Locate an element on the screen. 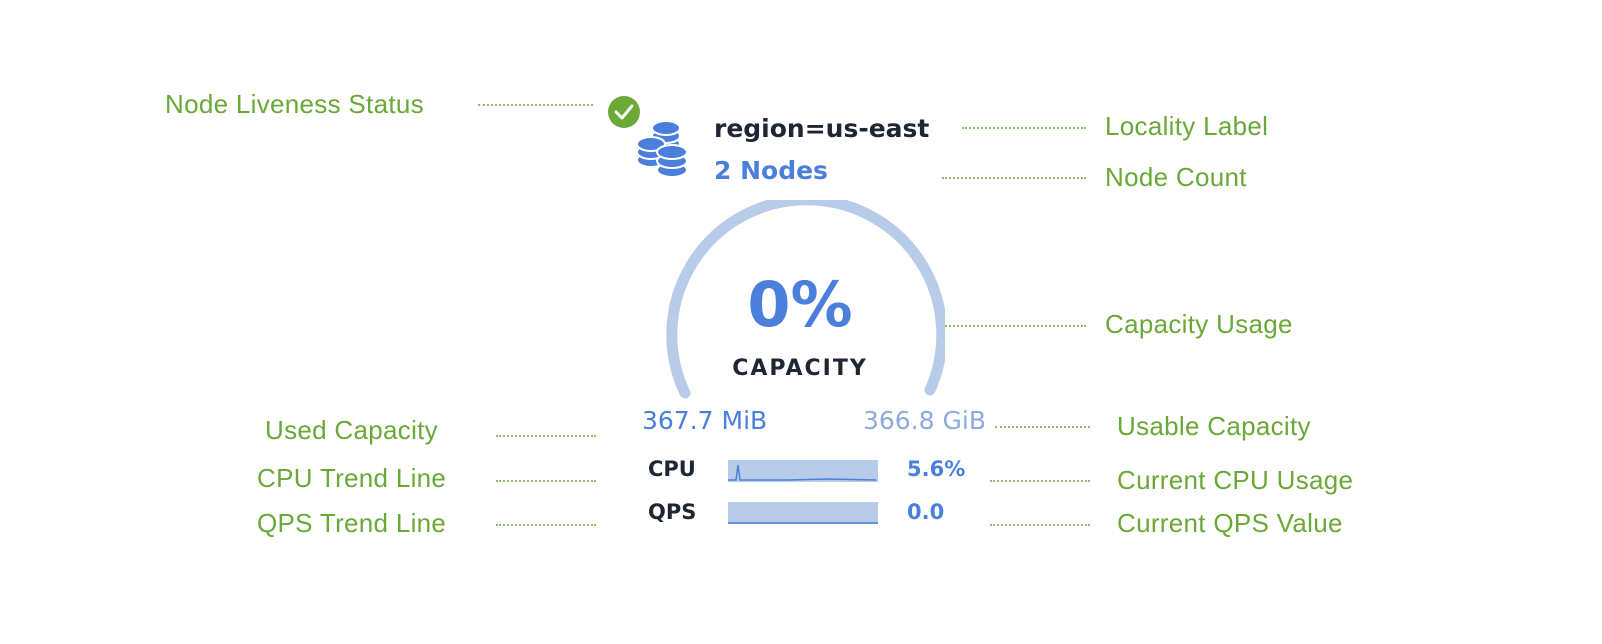 The height and width of the screenshot is (644, 1602). capacity-percent: 0% is located at coordinates (800, 304).